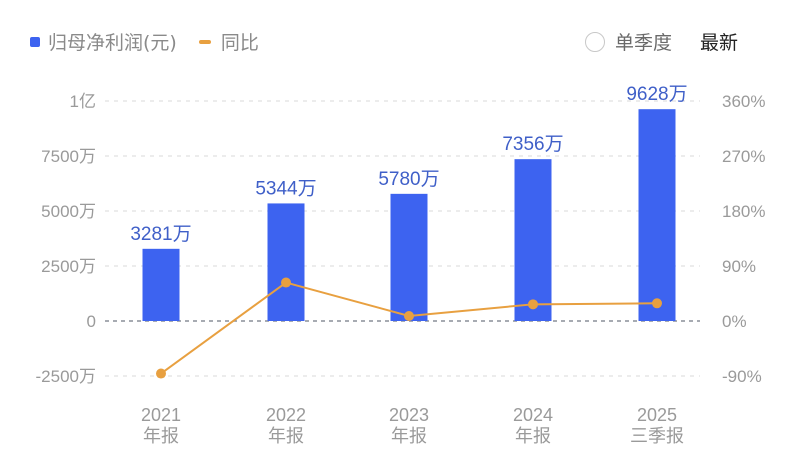  What do you see at coordinates (656, 94) in the screenshot?
I see `bar-value-label: 9628万` at bounding box center [656, 94].